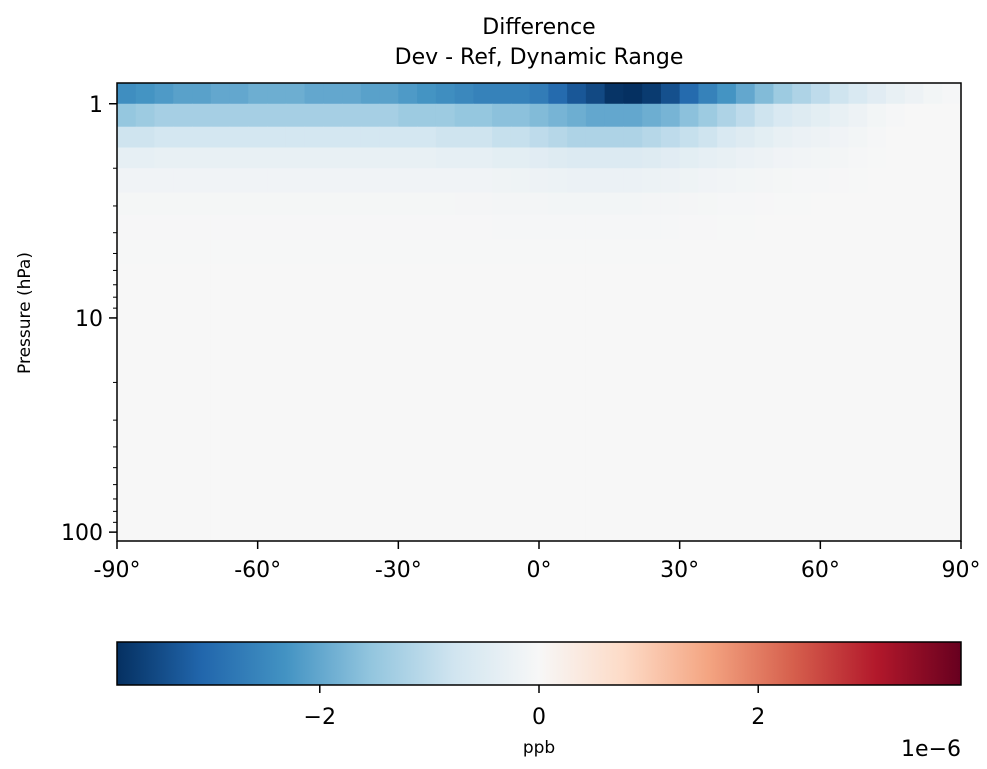  Describe the element at coordinates (931, 749) in the screenshot. I see `colorbar-offset-label: 1e−6` at that location.